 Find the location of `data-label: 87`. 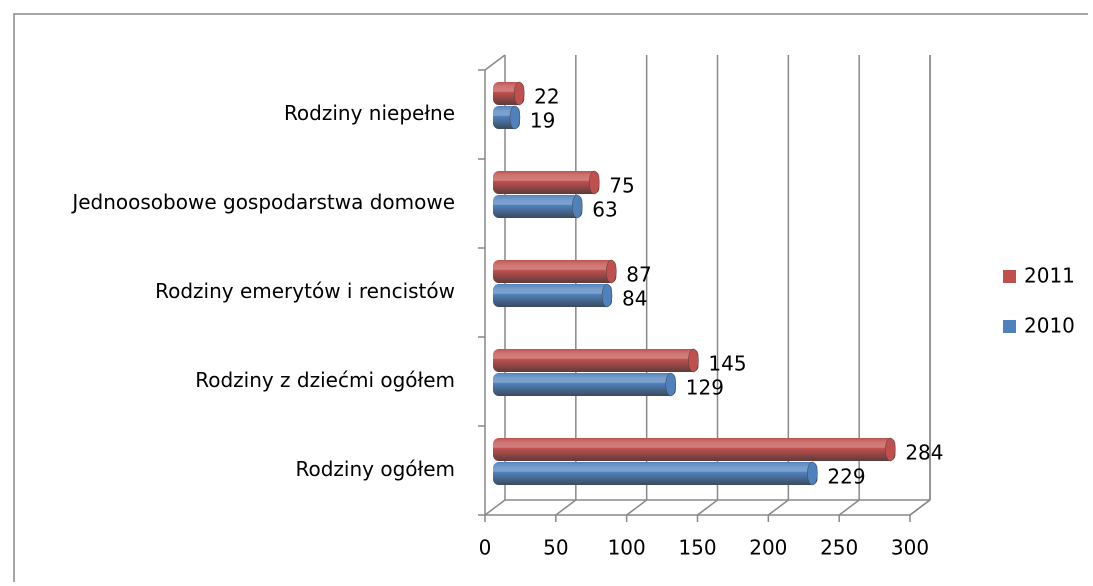

data-label: 87 is located at coordinates (638, 275).